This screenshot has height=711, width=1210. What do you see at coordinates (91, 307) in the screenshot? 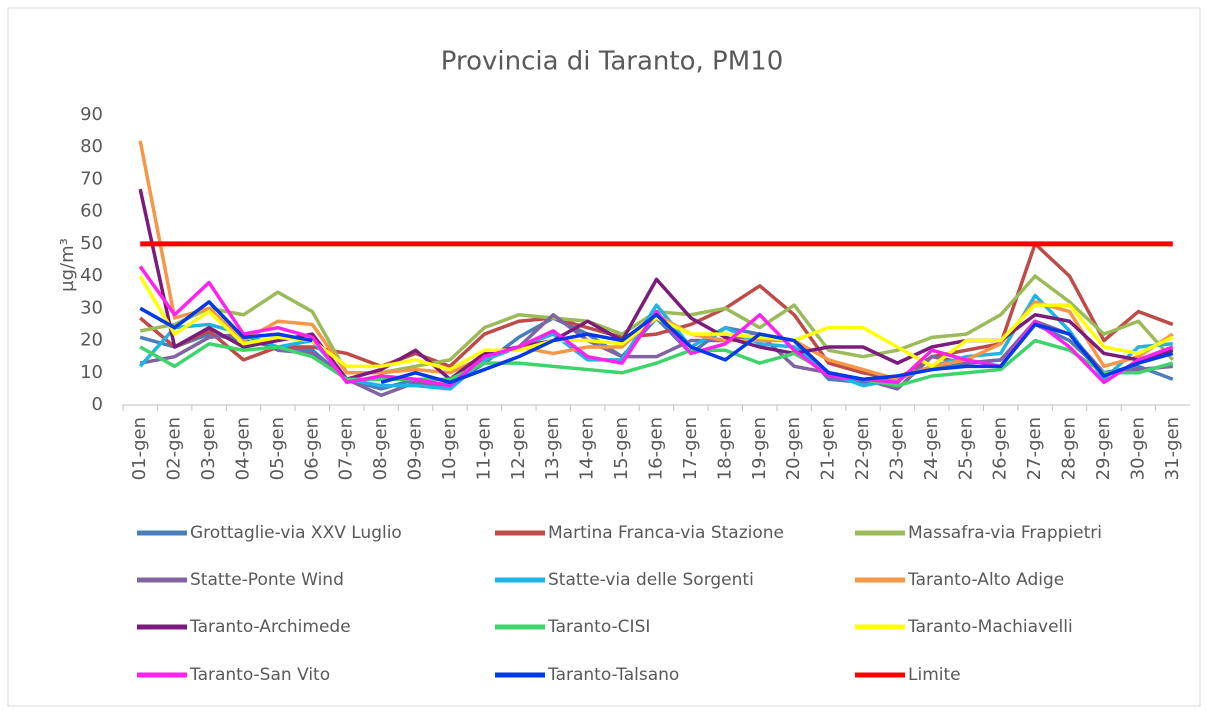
I see `y-tick-label: 30` at bounding box center [91, 307].